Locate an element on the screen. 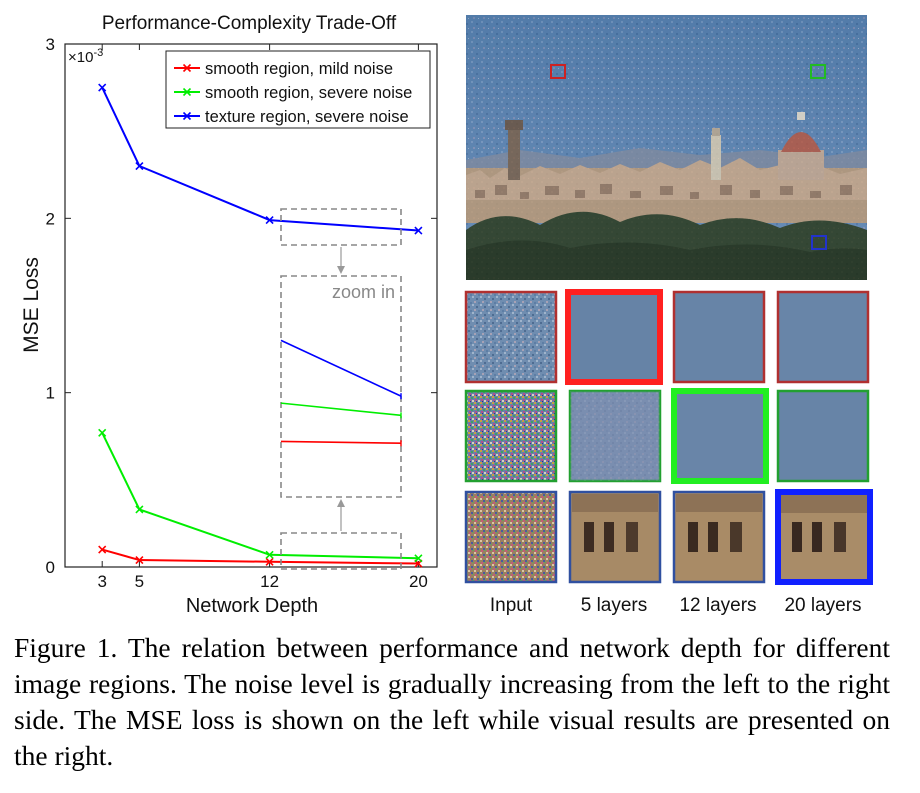 This screenshot has width=920, height=793. x-axis-label: Network Depth is located at coordinates (252, 606).